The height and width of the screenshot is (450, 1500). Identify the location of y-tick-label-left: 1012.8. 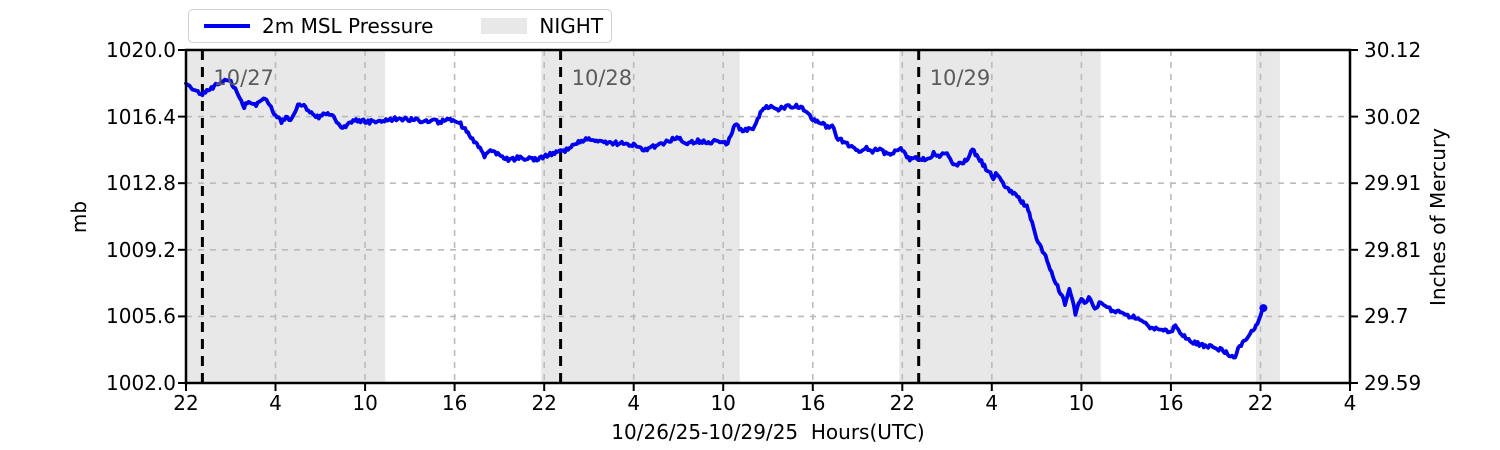
(141, 183).